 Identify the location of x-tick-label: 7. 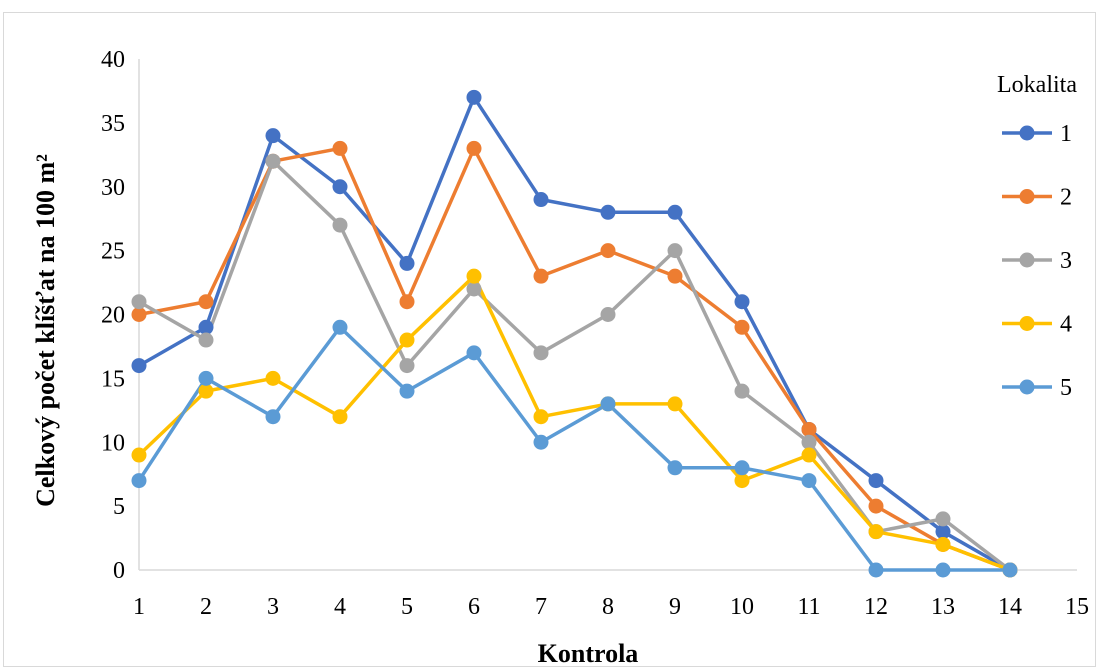
(541, 607).